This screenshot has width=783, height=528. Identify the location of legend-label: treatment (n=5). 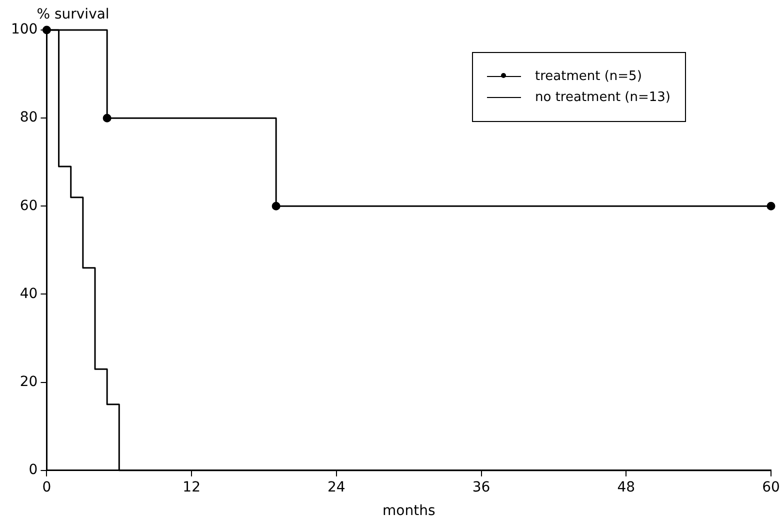
(588, 76).